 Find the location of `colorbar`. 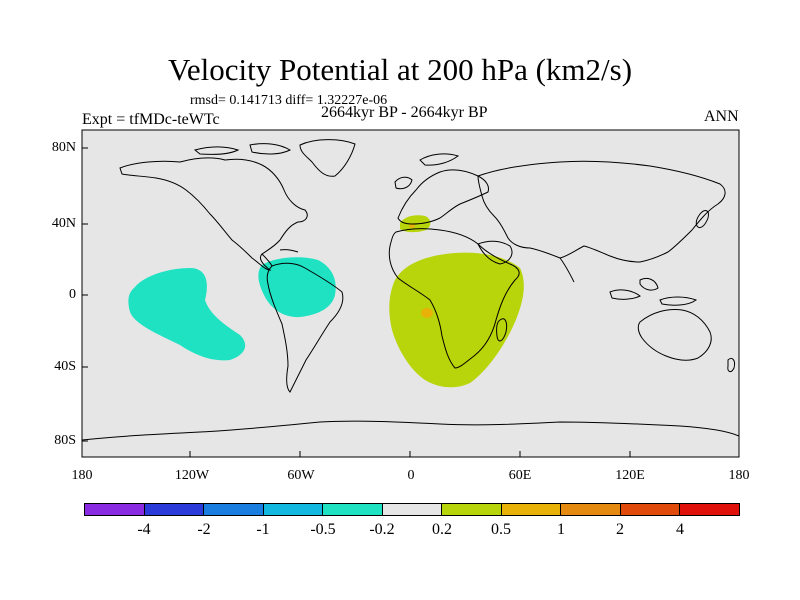

colorbar is located at coordinates (412, 509).